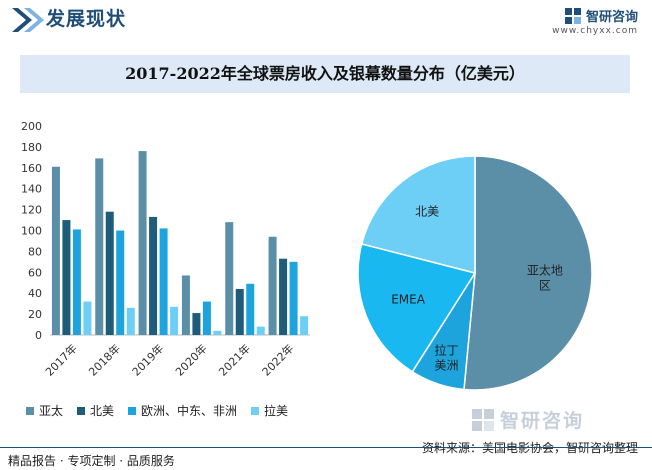  What do you see at coordinates (31, 189) in the screenshot?
I see `y-tick-label: 140` at bounding box center [31, 189].